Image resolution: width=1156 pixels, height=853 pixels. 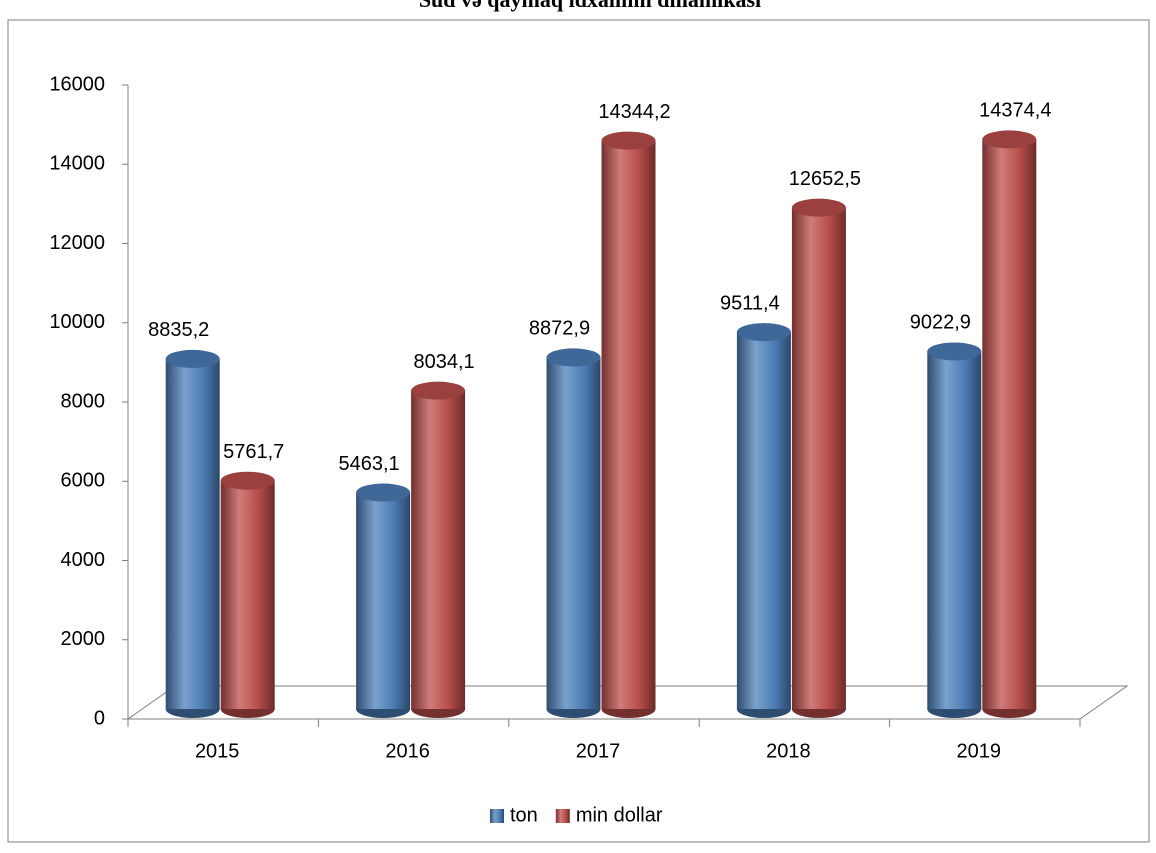 I want to click on y-tick-label: 2000, so click(x=83, y=639).